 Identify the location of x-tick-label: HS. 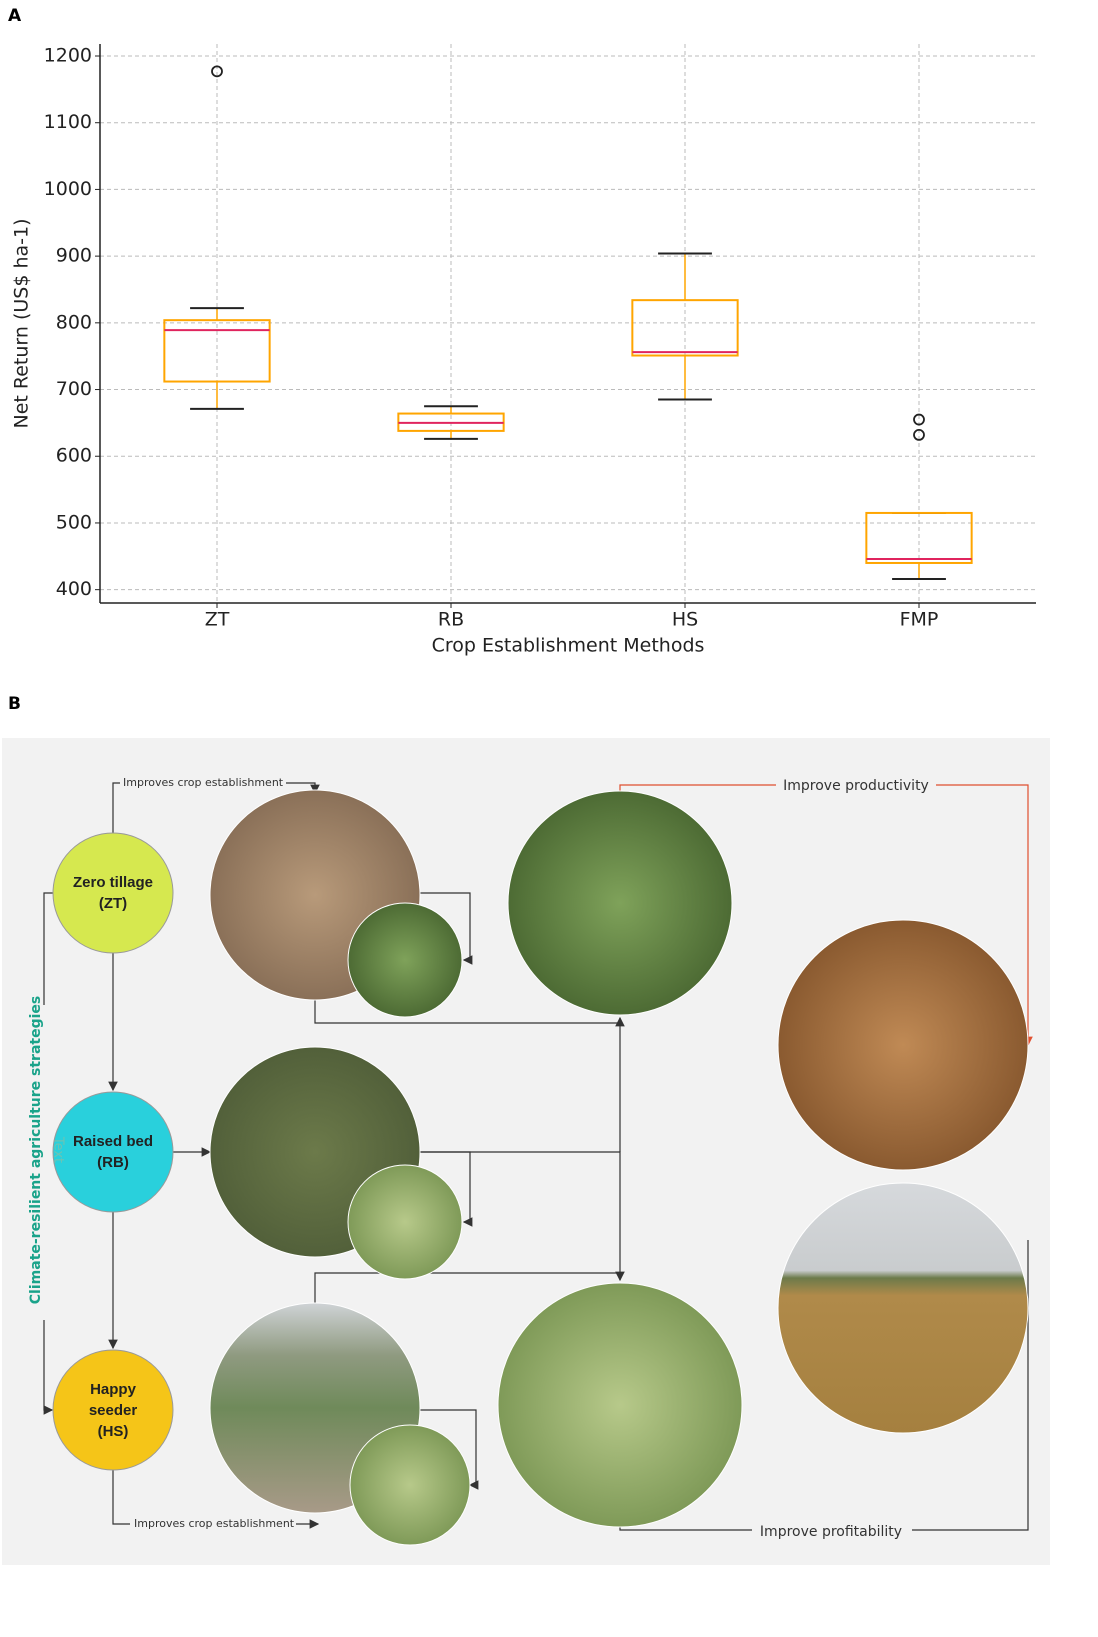
(685, 620).